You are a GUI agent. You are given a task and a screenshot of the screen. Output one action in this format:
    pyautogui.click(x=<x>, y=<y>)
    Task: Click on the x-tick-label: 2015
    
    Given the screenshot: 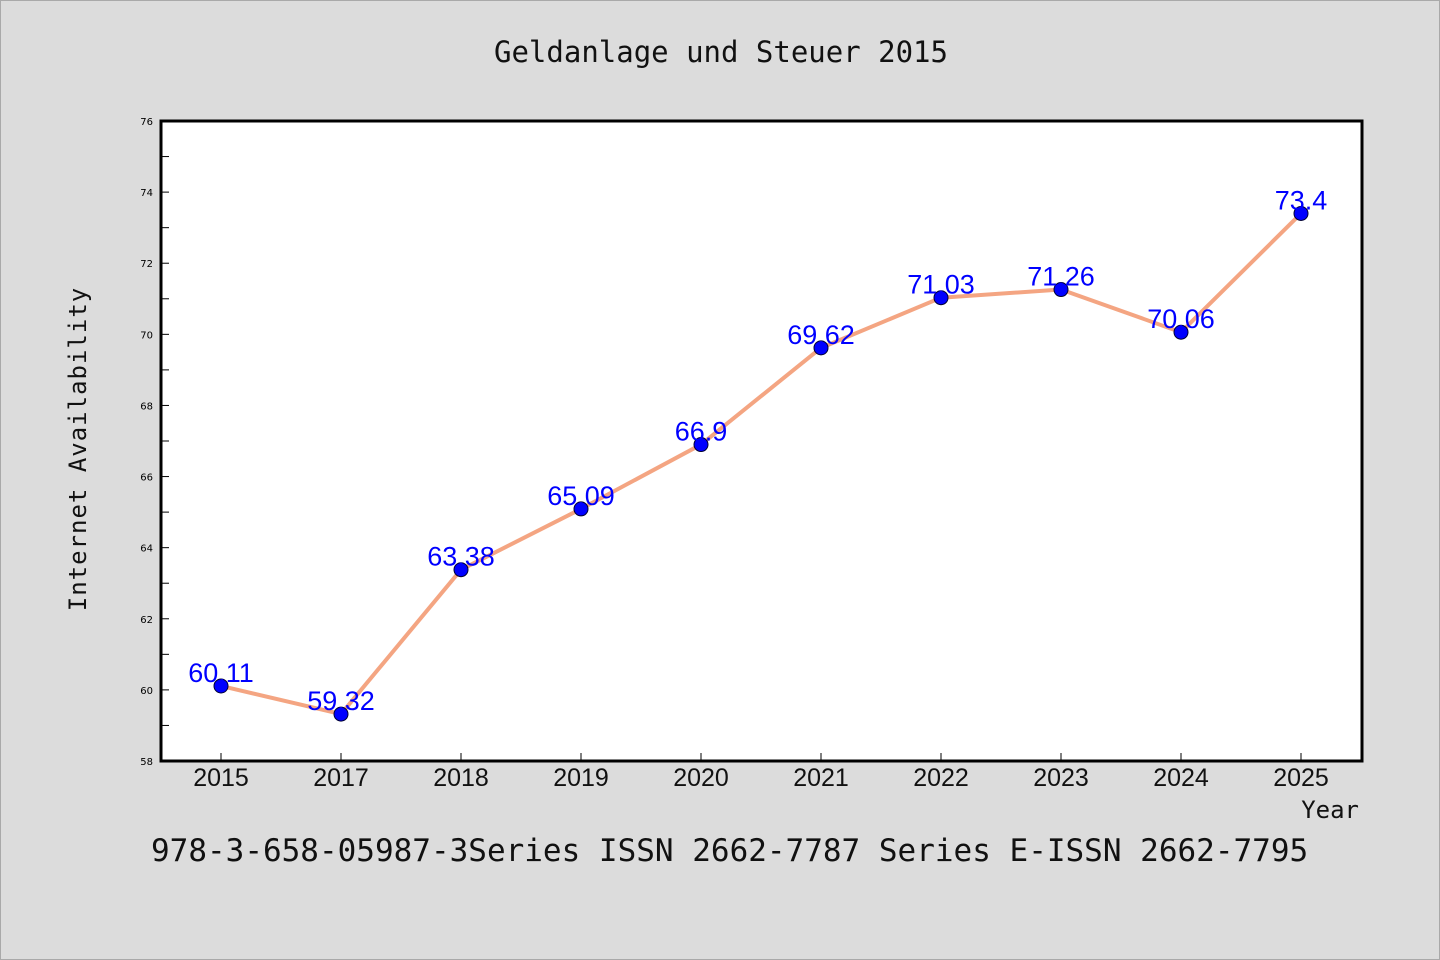 What is the action you would take?
    pyautogui.click(x=221, y=778)
    